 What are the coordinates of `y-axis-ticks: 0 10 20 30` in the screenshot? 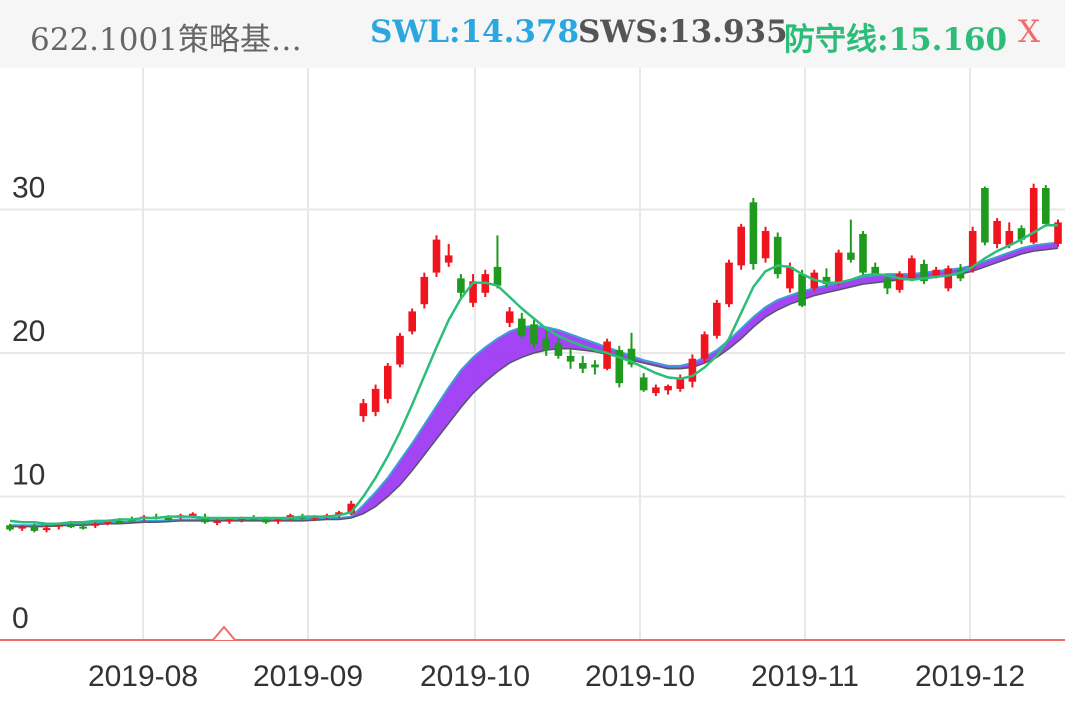 It's located at (28, 404).